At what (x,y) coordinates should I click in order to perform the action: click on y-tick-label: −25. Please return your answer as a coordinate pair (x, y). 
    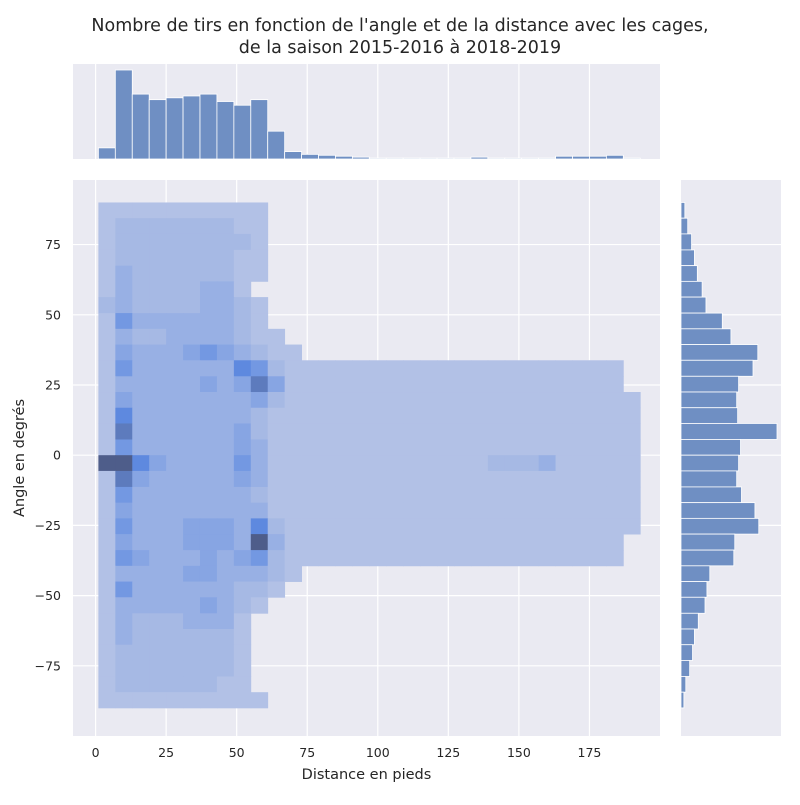
    Looking at the image, I should click on (48, 525).